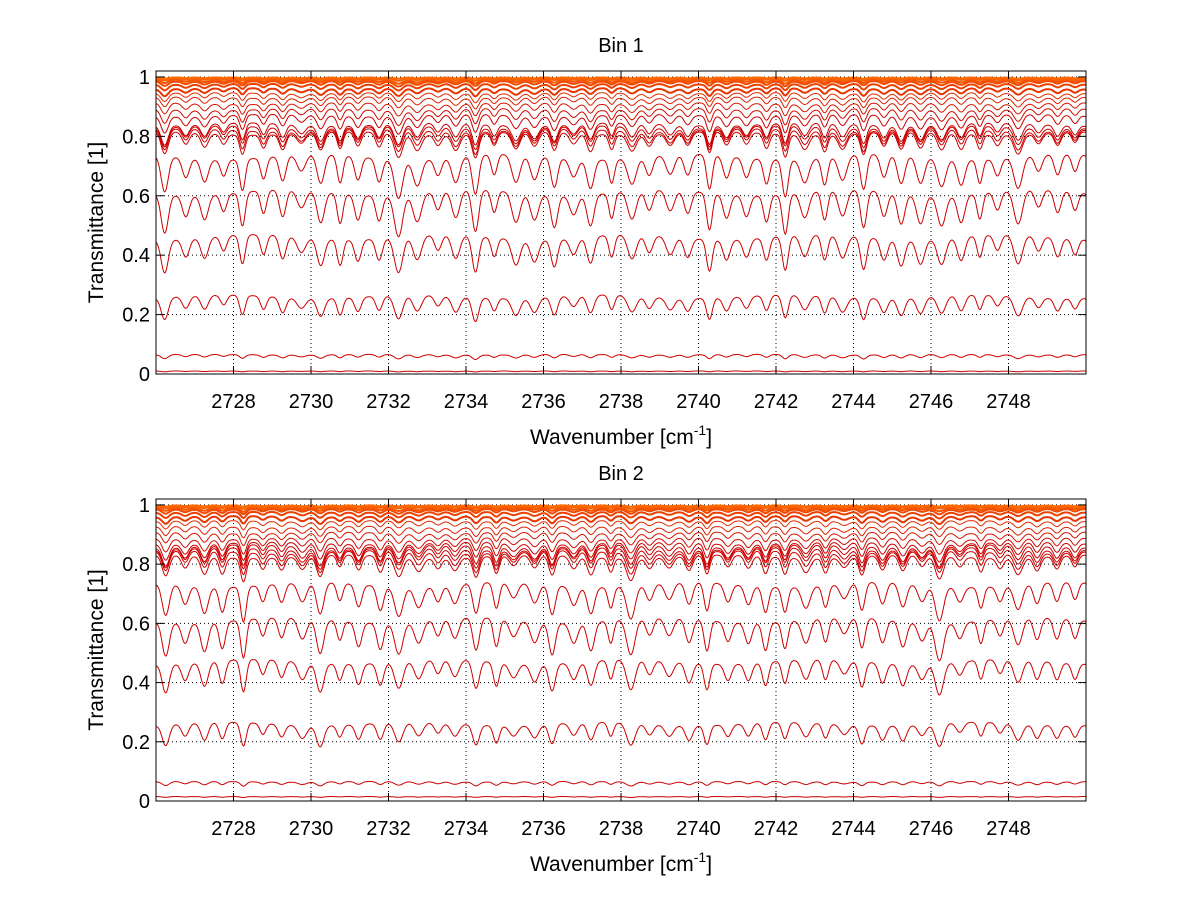  Describe the element at coordinates (621, 474) in the screenshot. I see `chart-title: Bin 2` at that location.